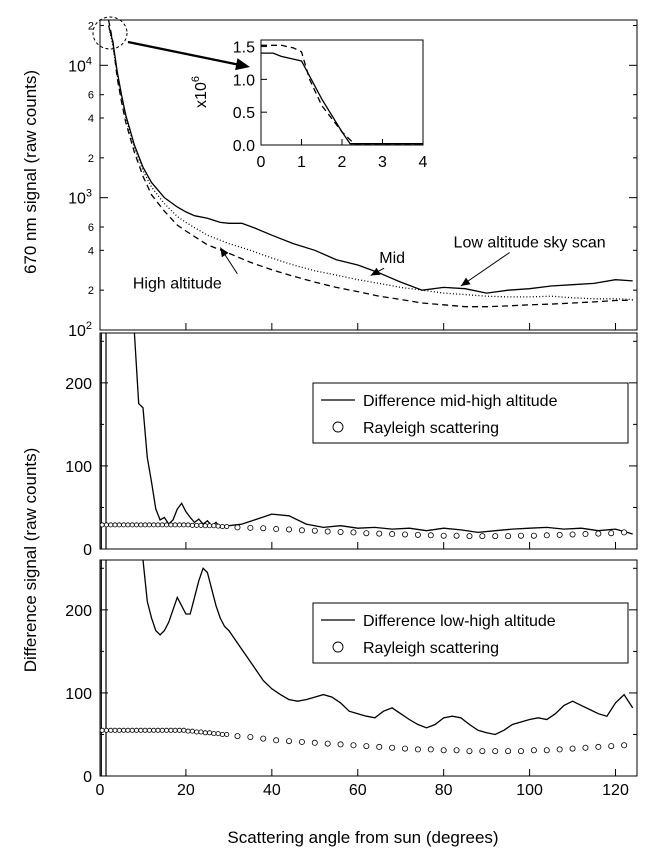  What do you see at coordinates (362, 837) in the screenshot?
I see `x-axis-label: Scattering angle from sun (degrees)` at bounding box center [362, 837].